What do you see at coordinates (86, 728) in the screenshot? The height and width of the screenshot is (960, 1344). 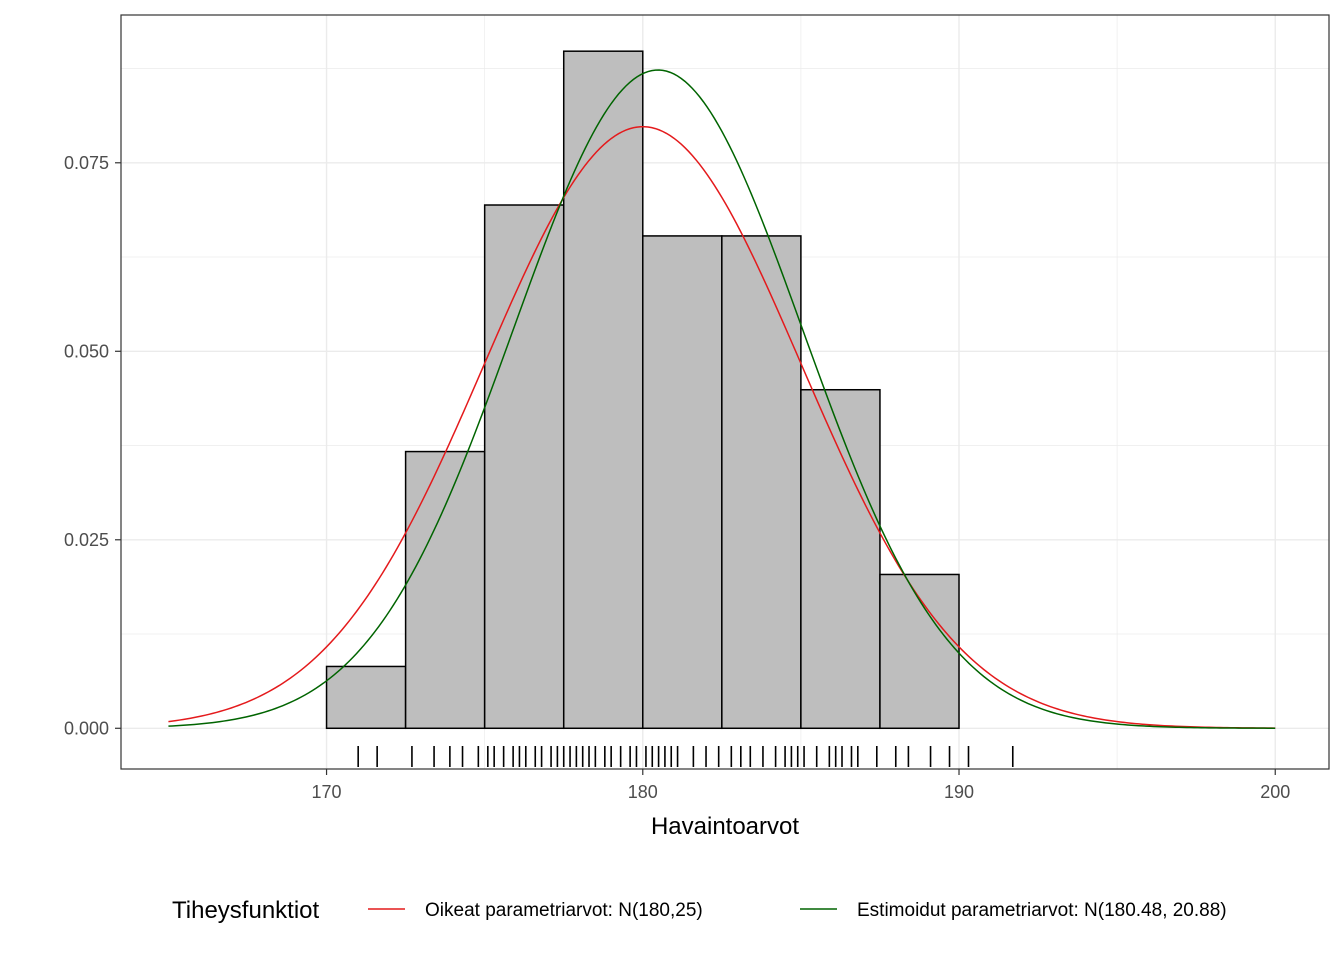 I see `y-tick-label: 0.000` at bounding box center [86, 728].